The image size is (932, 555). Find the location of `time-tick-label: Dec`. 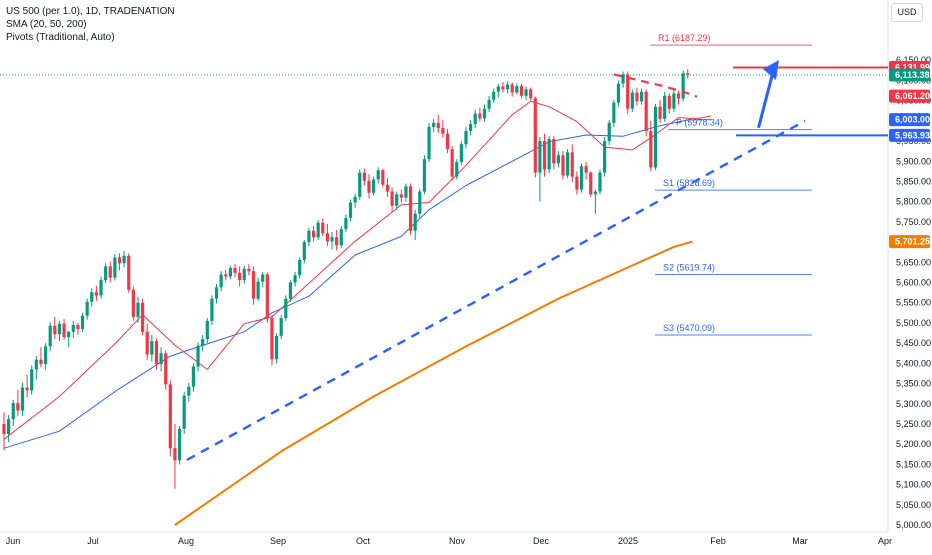

time-tick-label: Dec is located at coordinates (541, 541).